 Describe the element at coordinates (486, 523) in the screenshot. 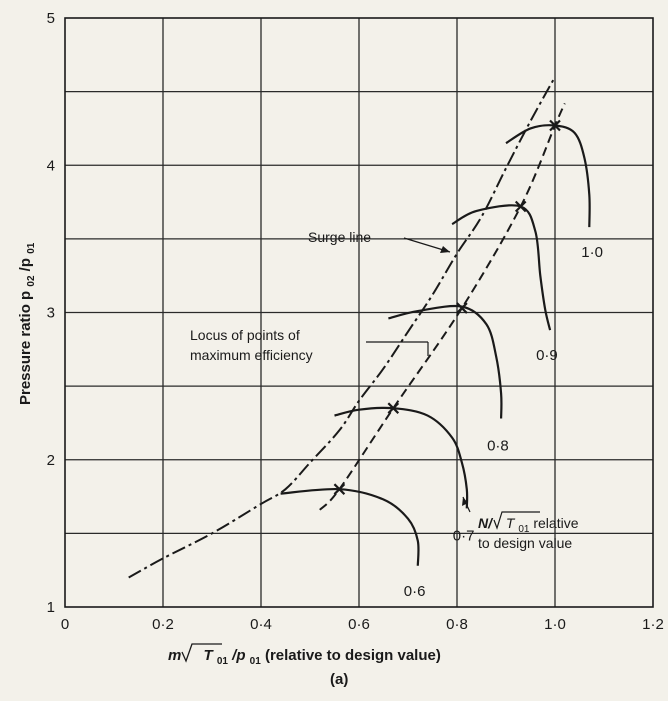

I see `speed-label-prefix: N/` at that location.